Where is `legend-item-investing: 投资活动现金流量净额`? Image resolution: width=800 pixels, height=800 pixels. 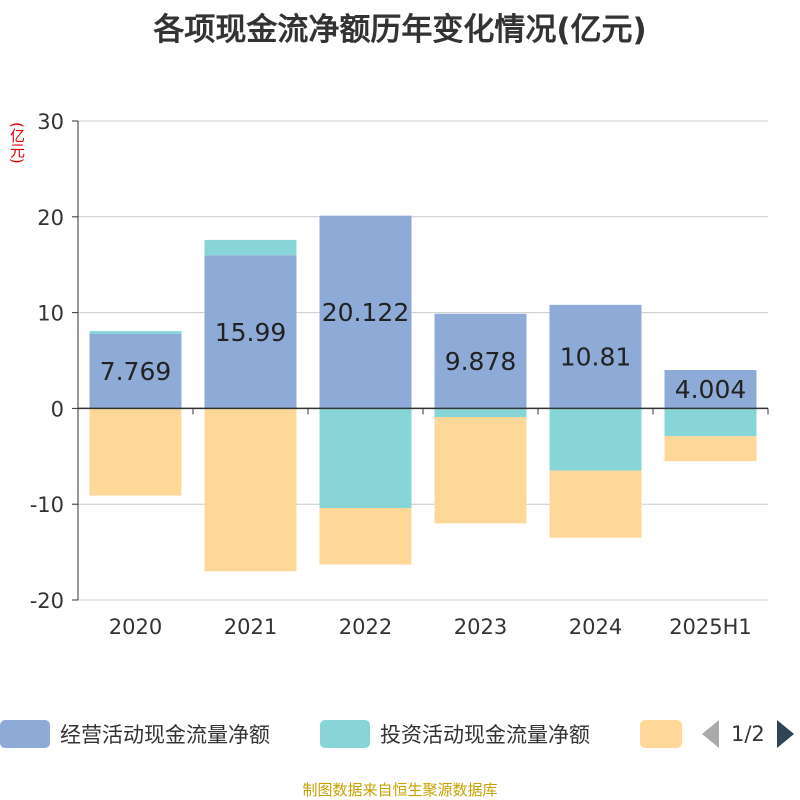 legend-item-investing: 投资活动现金流量净额 is located at coordinates (455, 734).